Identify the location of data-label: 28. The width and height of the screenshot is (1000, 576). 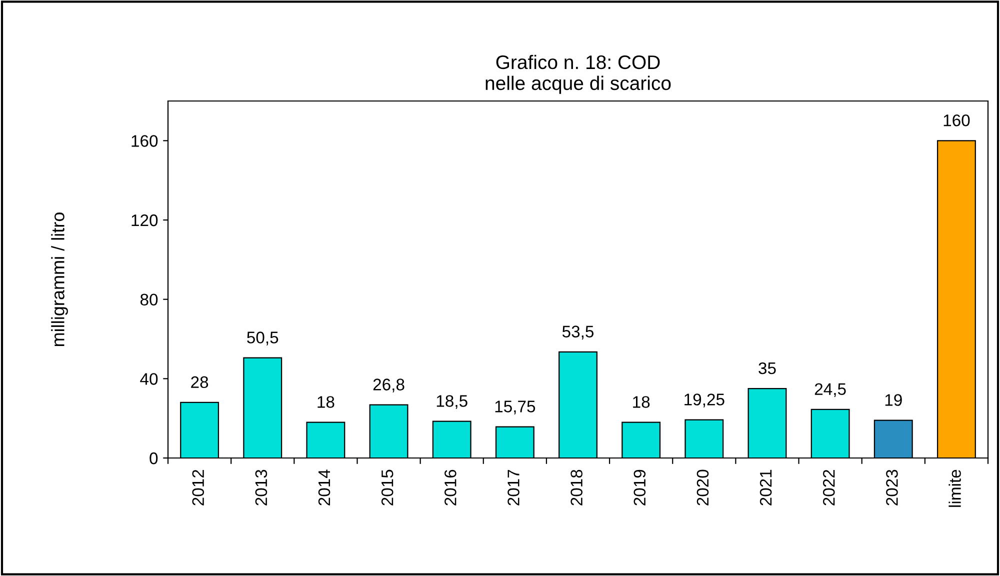
(199, 382).